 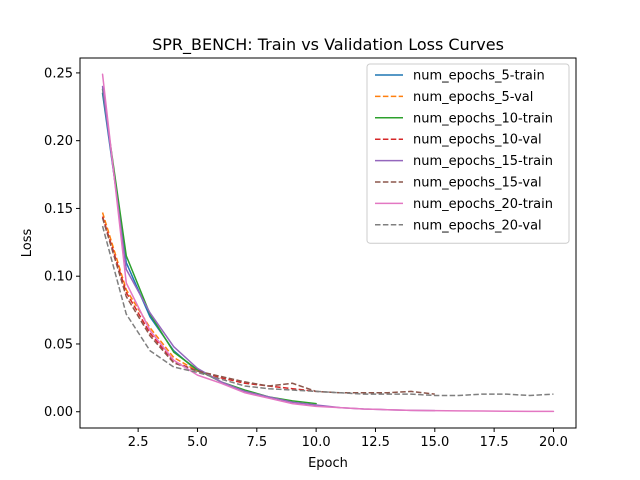 What do you see at coordinates (58, 277) in the screenshot?
I see `y-tick-label: 0.10` at bounding box center [58, 277].